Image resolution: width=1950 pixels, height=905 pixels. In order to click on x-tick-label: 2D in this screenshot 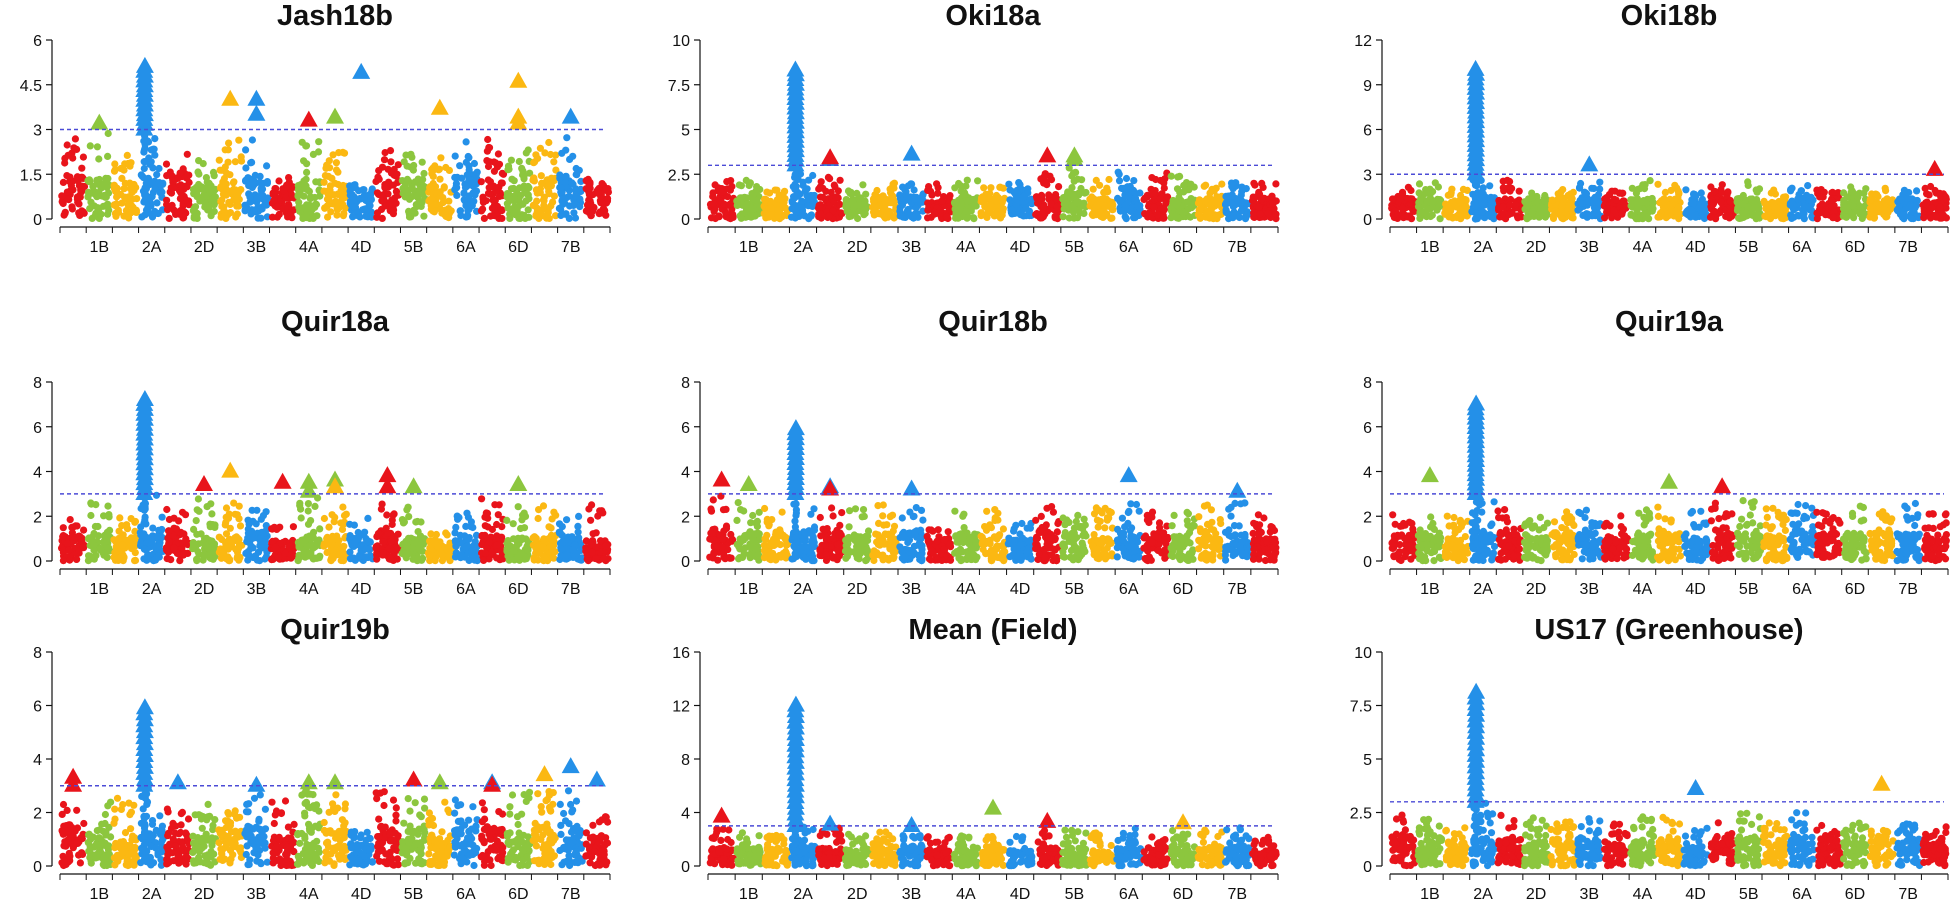, I will do `click(857, 247)`.